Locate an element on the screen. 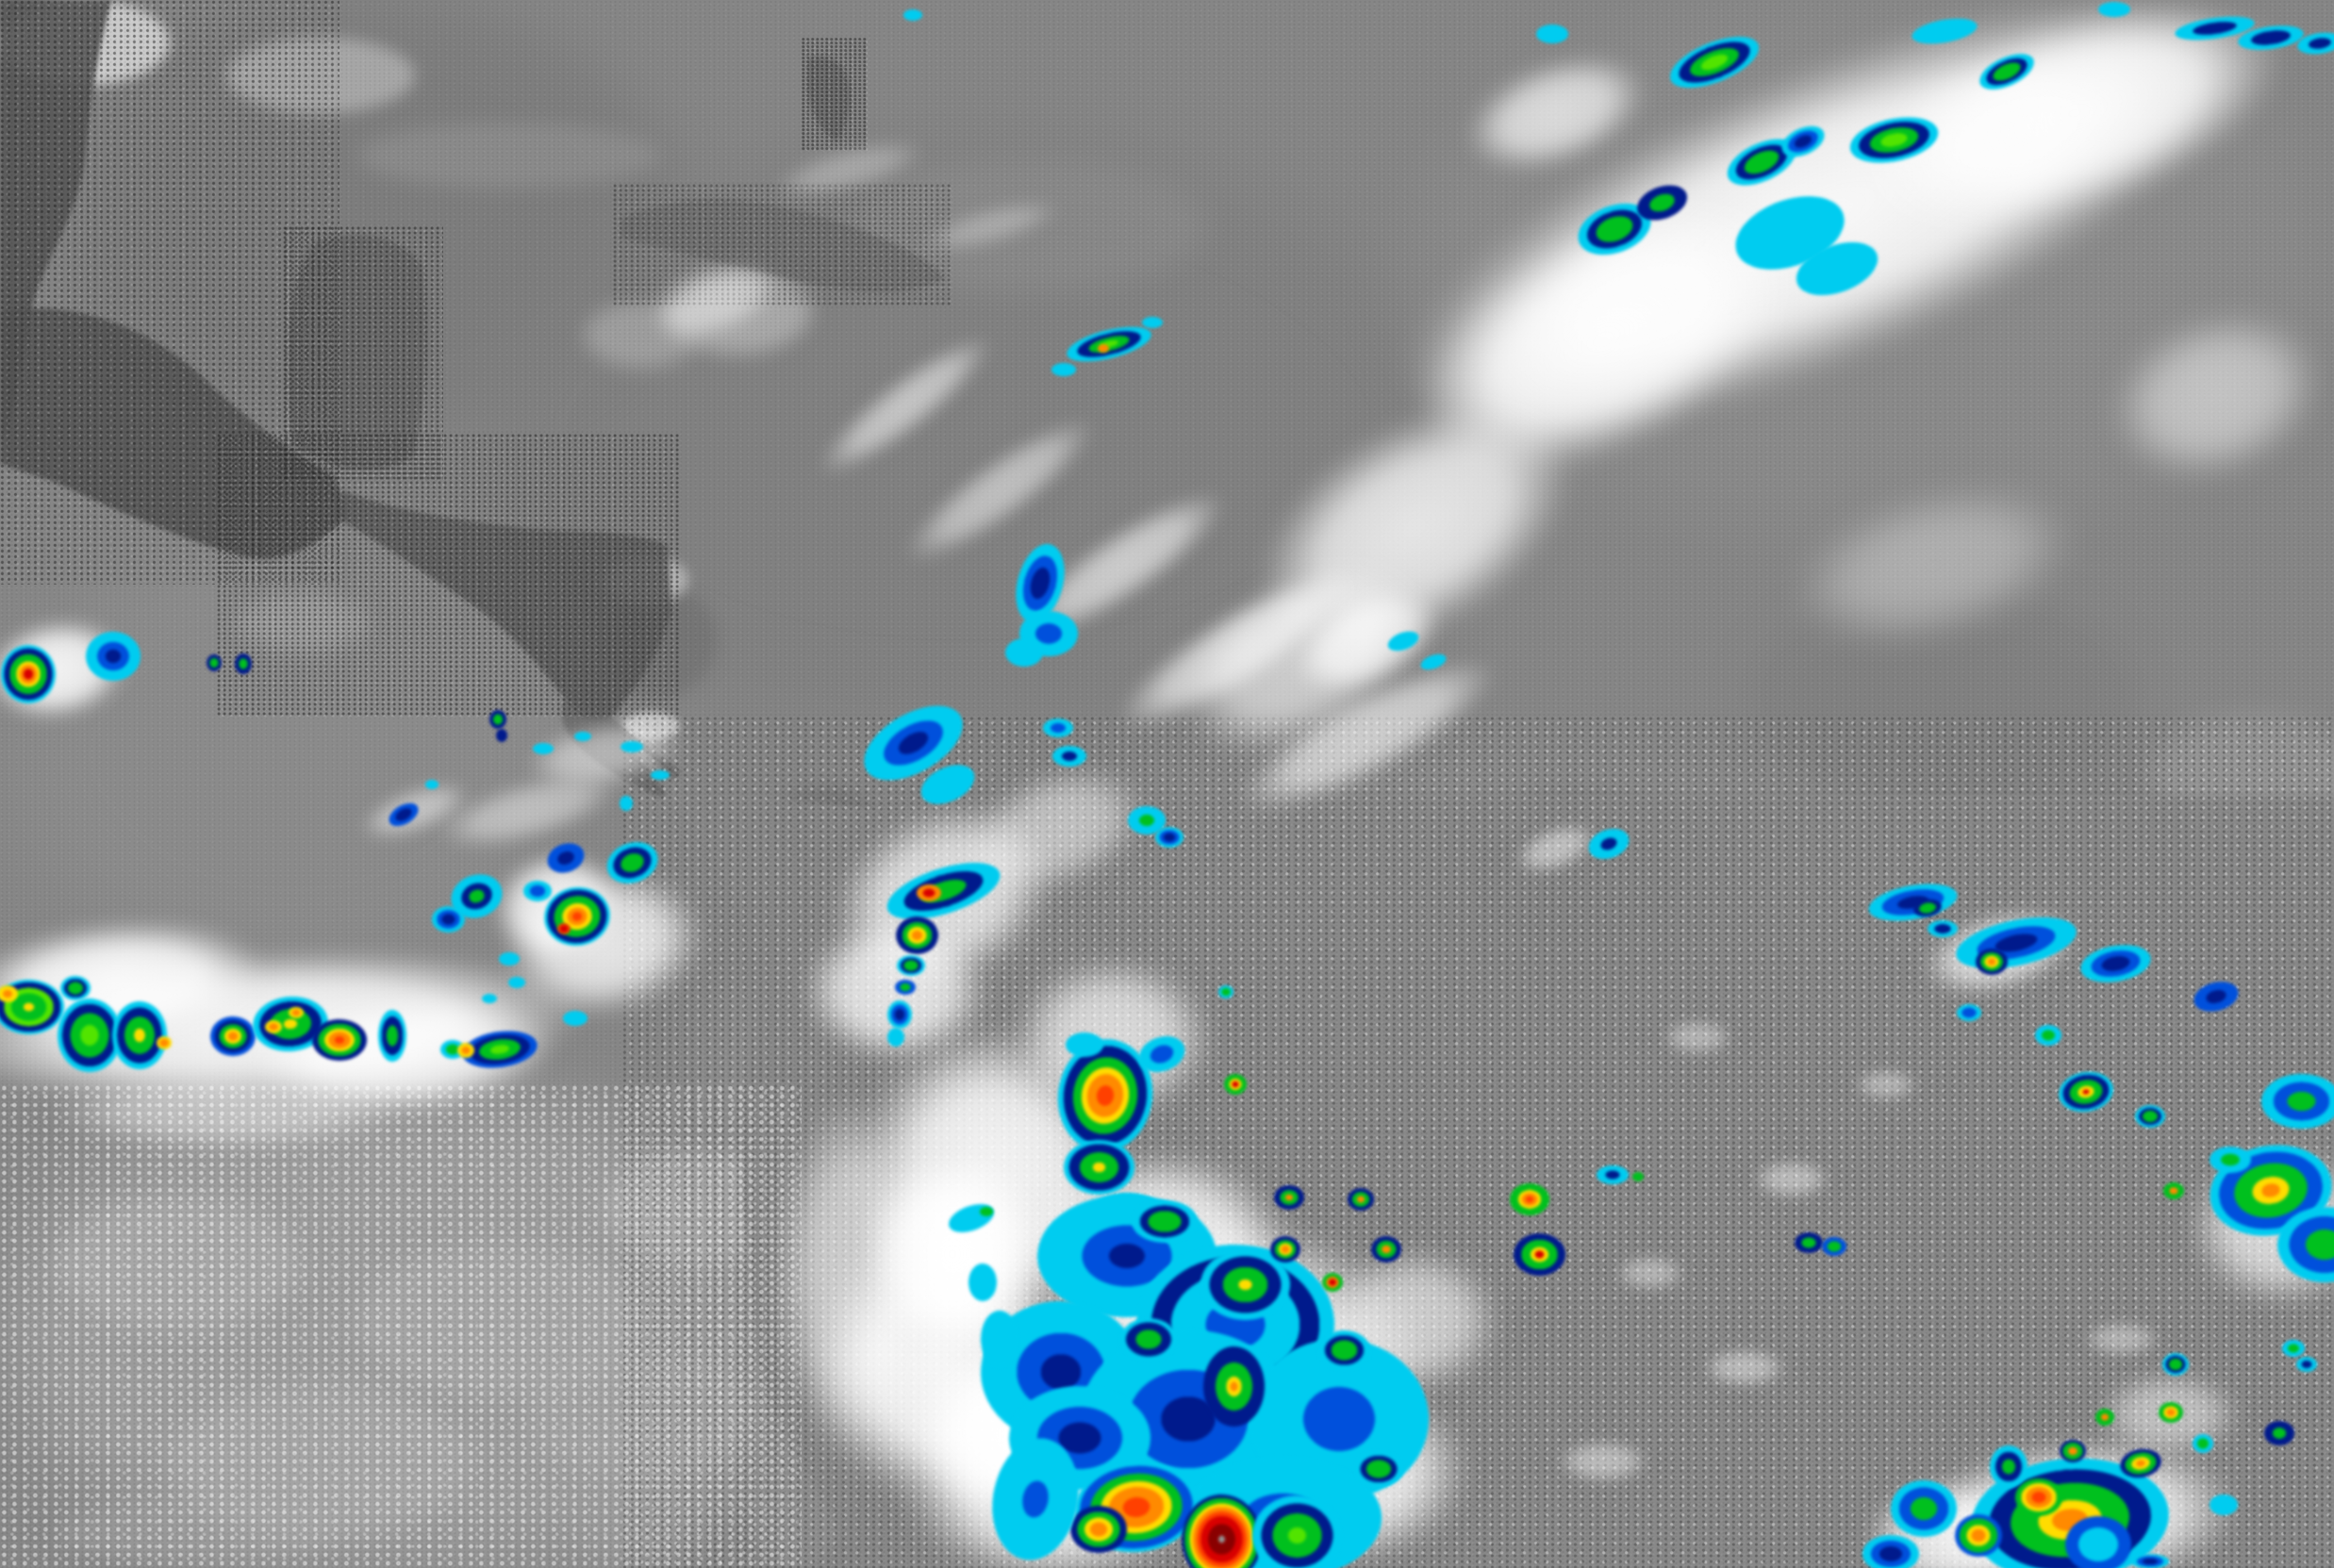  yucatan-peninsula is located at coordinates (357, 352).